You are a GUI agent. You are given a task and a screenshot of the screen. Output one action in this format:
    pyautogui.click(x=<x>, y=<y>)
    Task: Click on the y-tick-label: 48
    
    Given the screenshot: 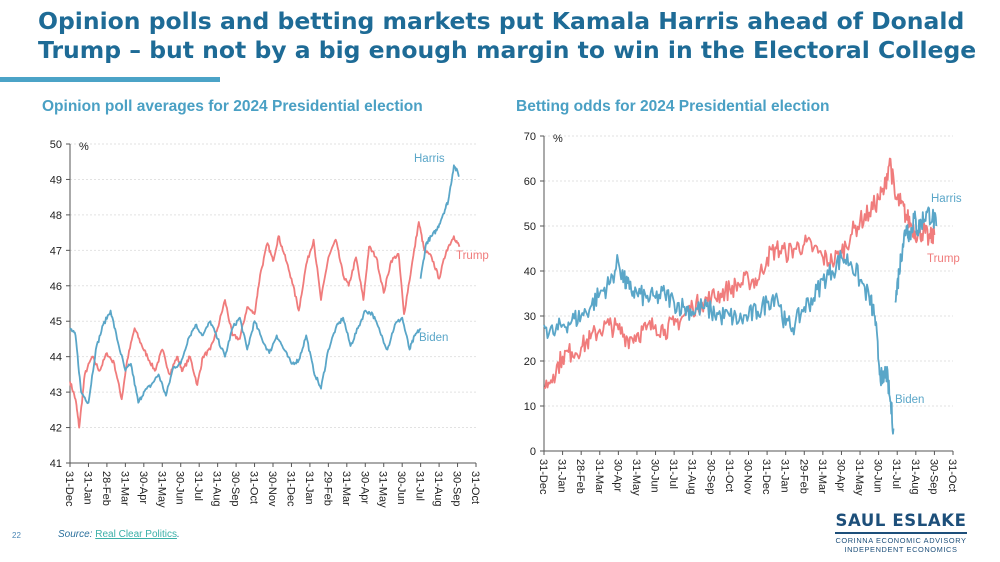 What is the action you would take?
    pyautogui.click(x=56, y=216)
    